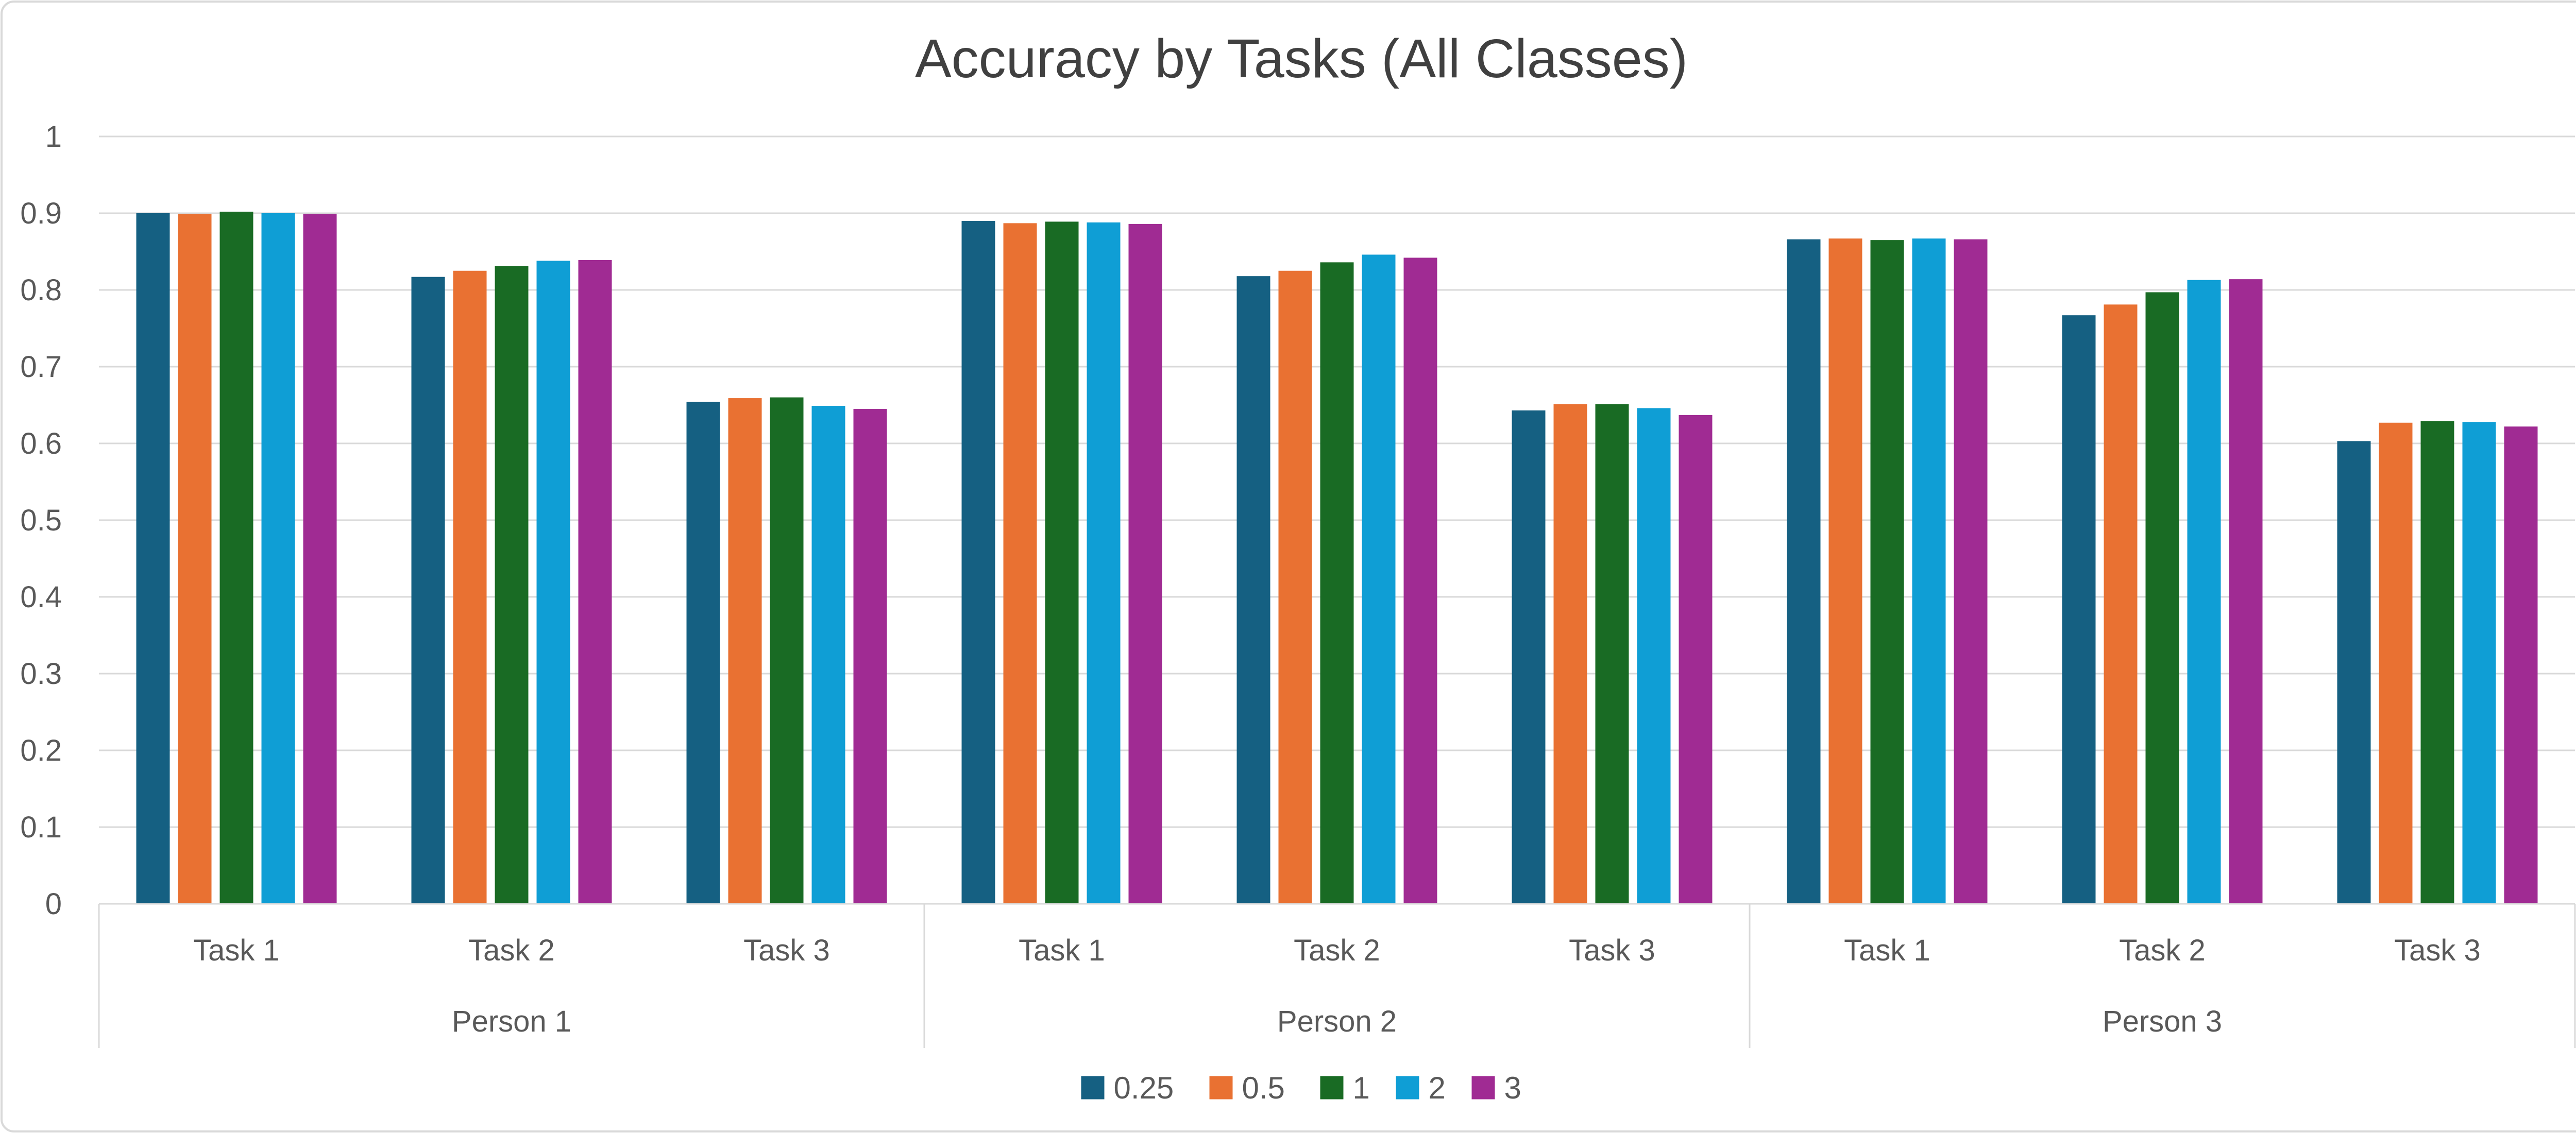 The image size is (2576, 1133). Describe the element at coordinates (1295, 587) in the screenshot. I see `bar-series-0.5-cat-5` at that location.